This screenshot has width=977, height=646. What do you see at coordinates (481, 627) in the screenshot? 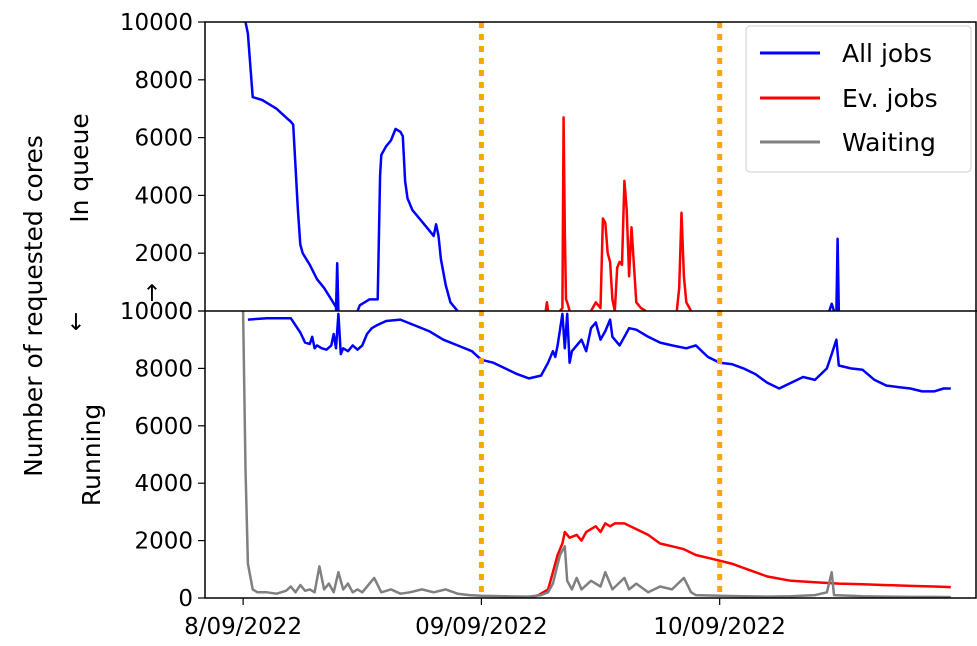
I see `x-tick-label: 09/09/2022` at bounding box center [481, 627].